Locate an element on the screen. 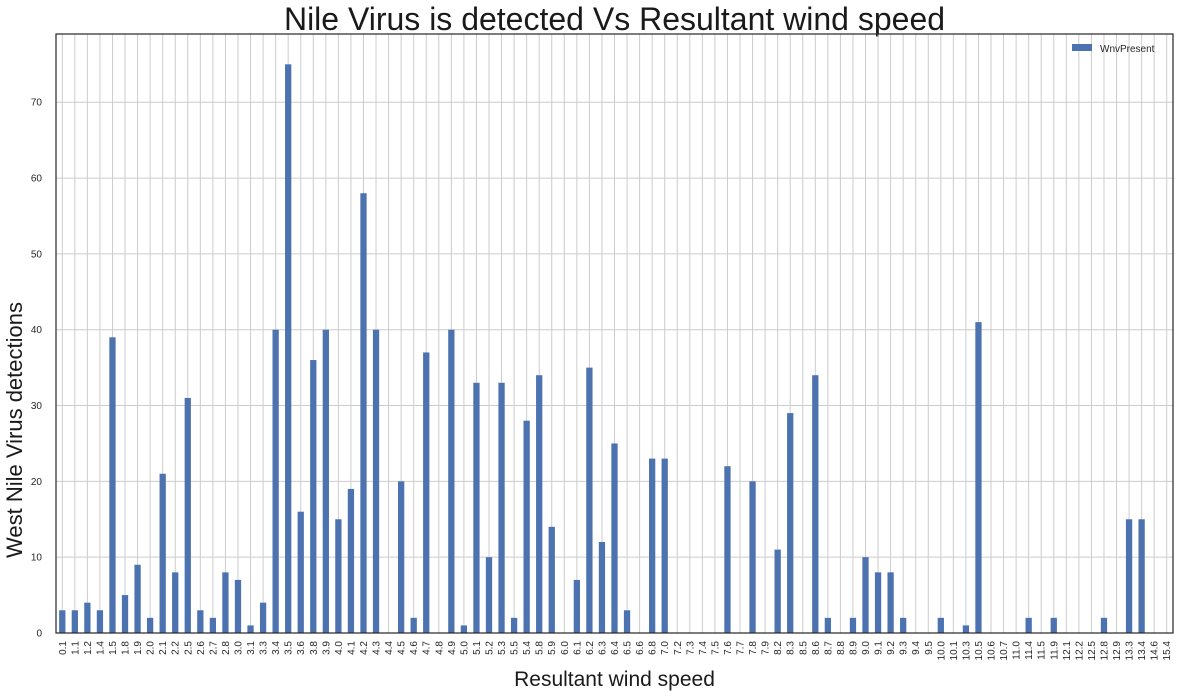 The image size is (1178, 697). x-tick-label: 6.4 is located at coordinates (615, 648).